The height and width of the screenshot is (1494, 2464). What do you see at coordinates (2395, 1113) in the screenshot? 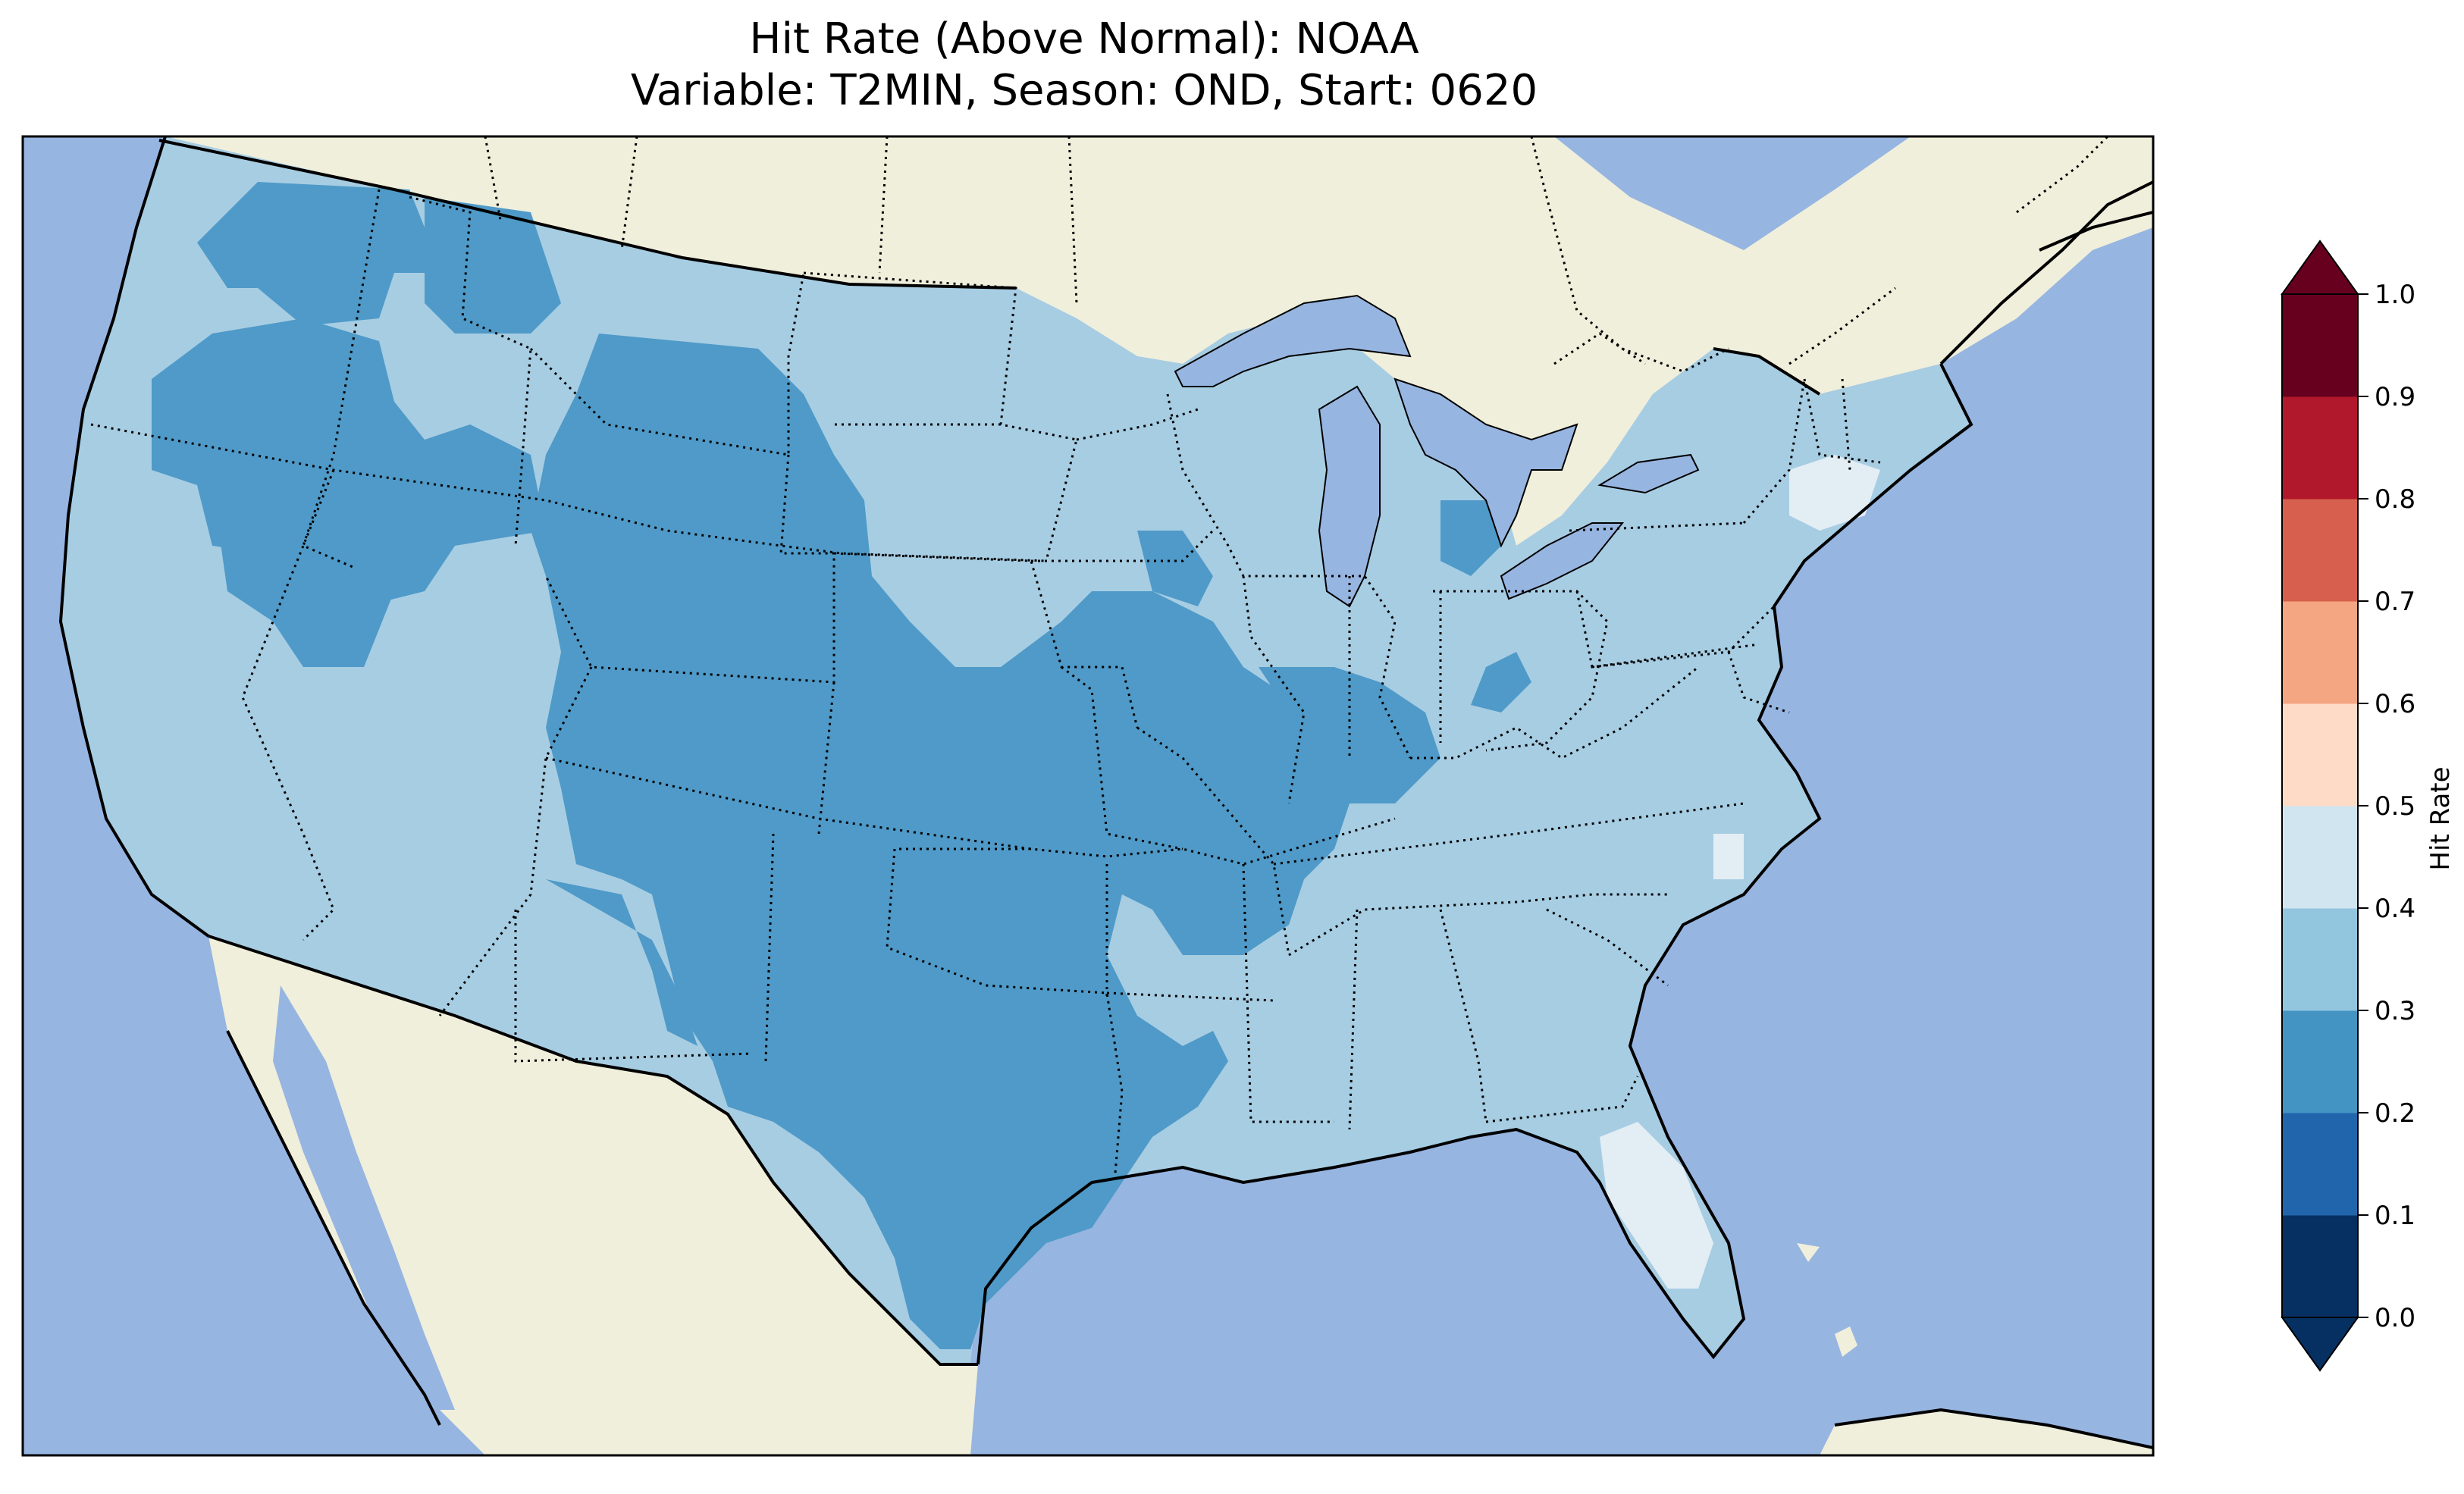
I see `colorbar-tick-label: 0.2` at bounding box center [2395, 1113].